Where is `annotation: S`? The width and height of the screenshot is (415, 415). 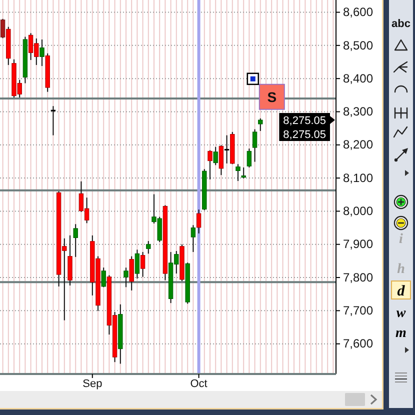 annotation: S is located at coordinates (272, 96).